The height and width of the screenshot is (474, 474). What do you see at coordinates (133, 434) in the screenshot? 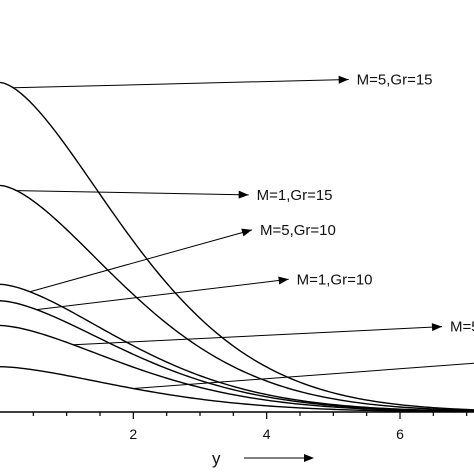
I see `x-tick-label: 2` at bounding box center [133, 434].